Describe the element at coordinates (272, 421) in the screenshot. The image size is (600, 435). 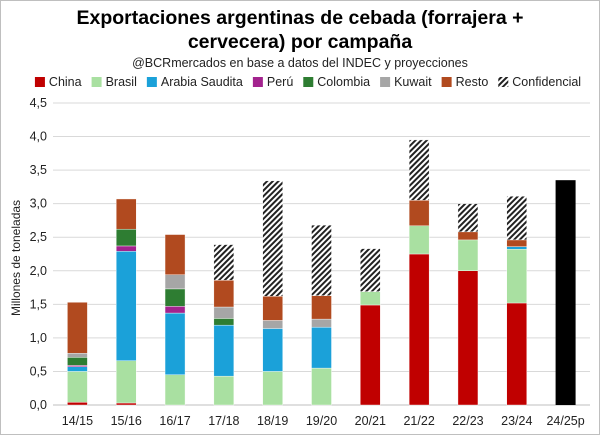
I see `x-tick-label: 18/19` at that location.